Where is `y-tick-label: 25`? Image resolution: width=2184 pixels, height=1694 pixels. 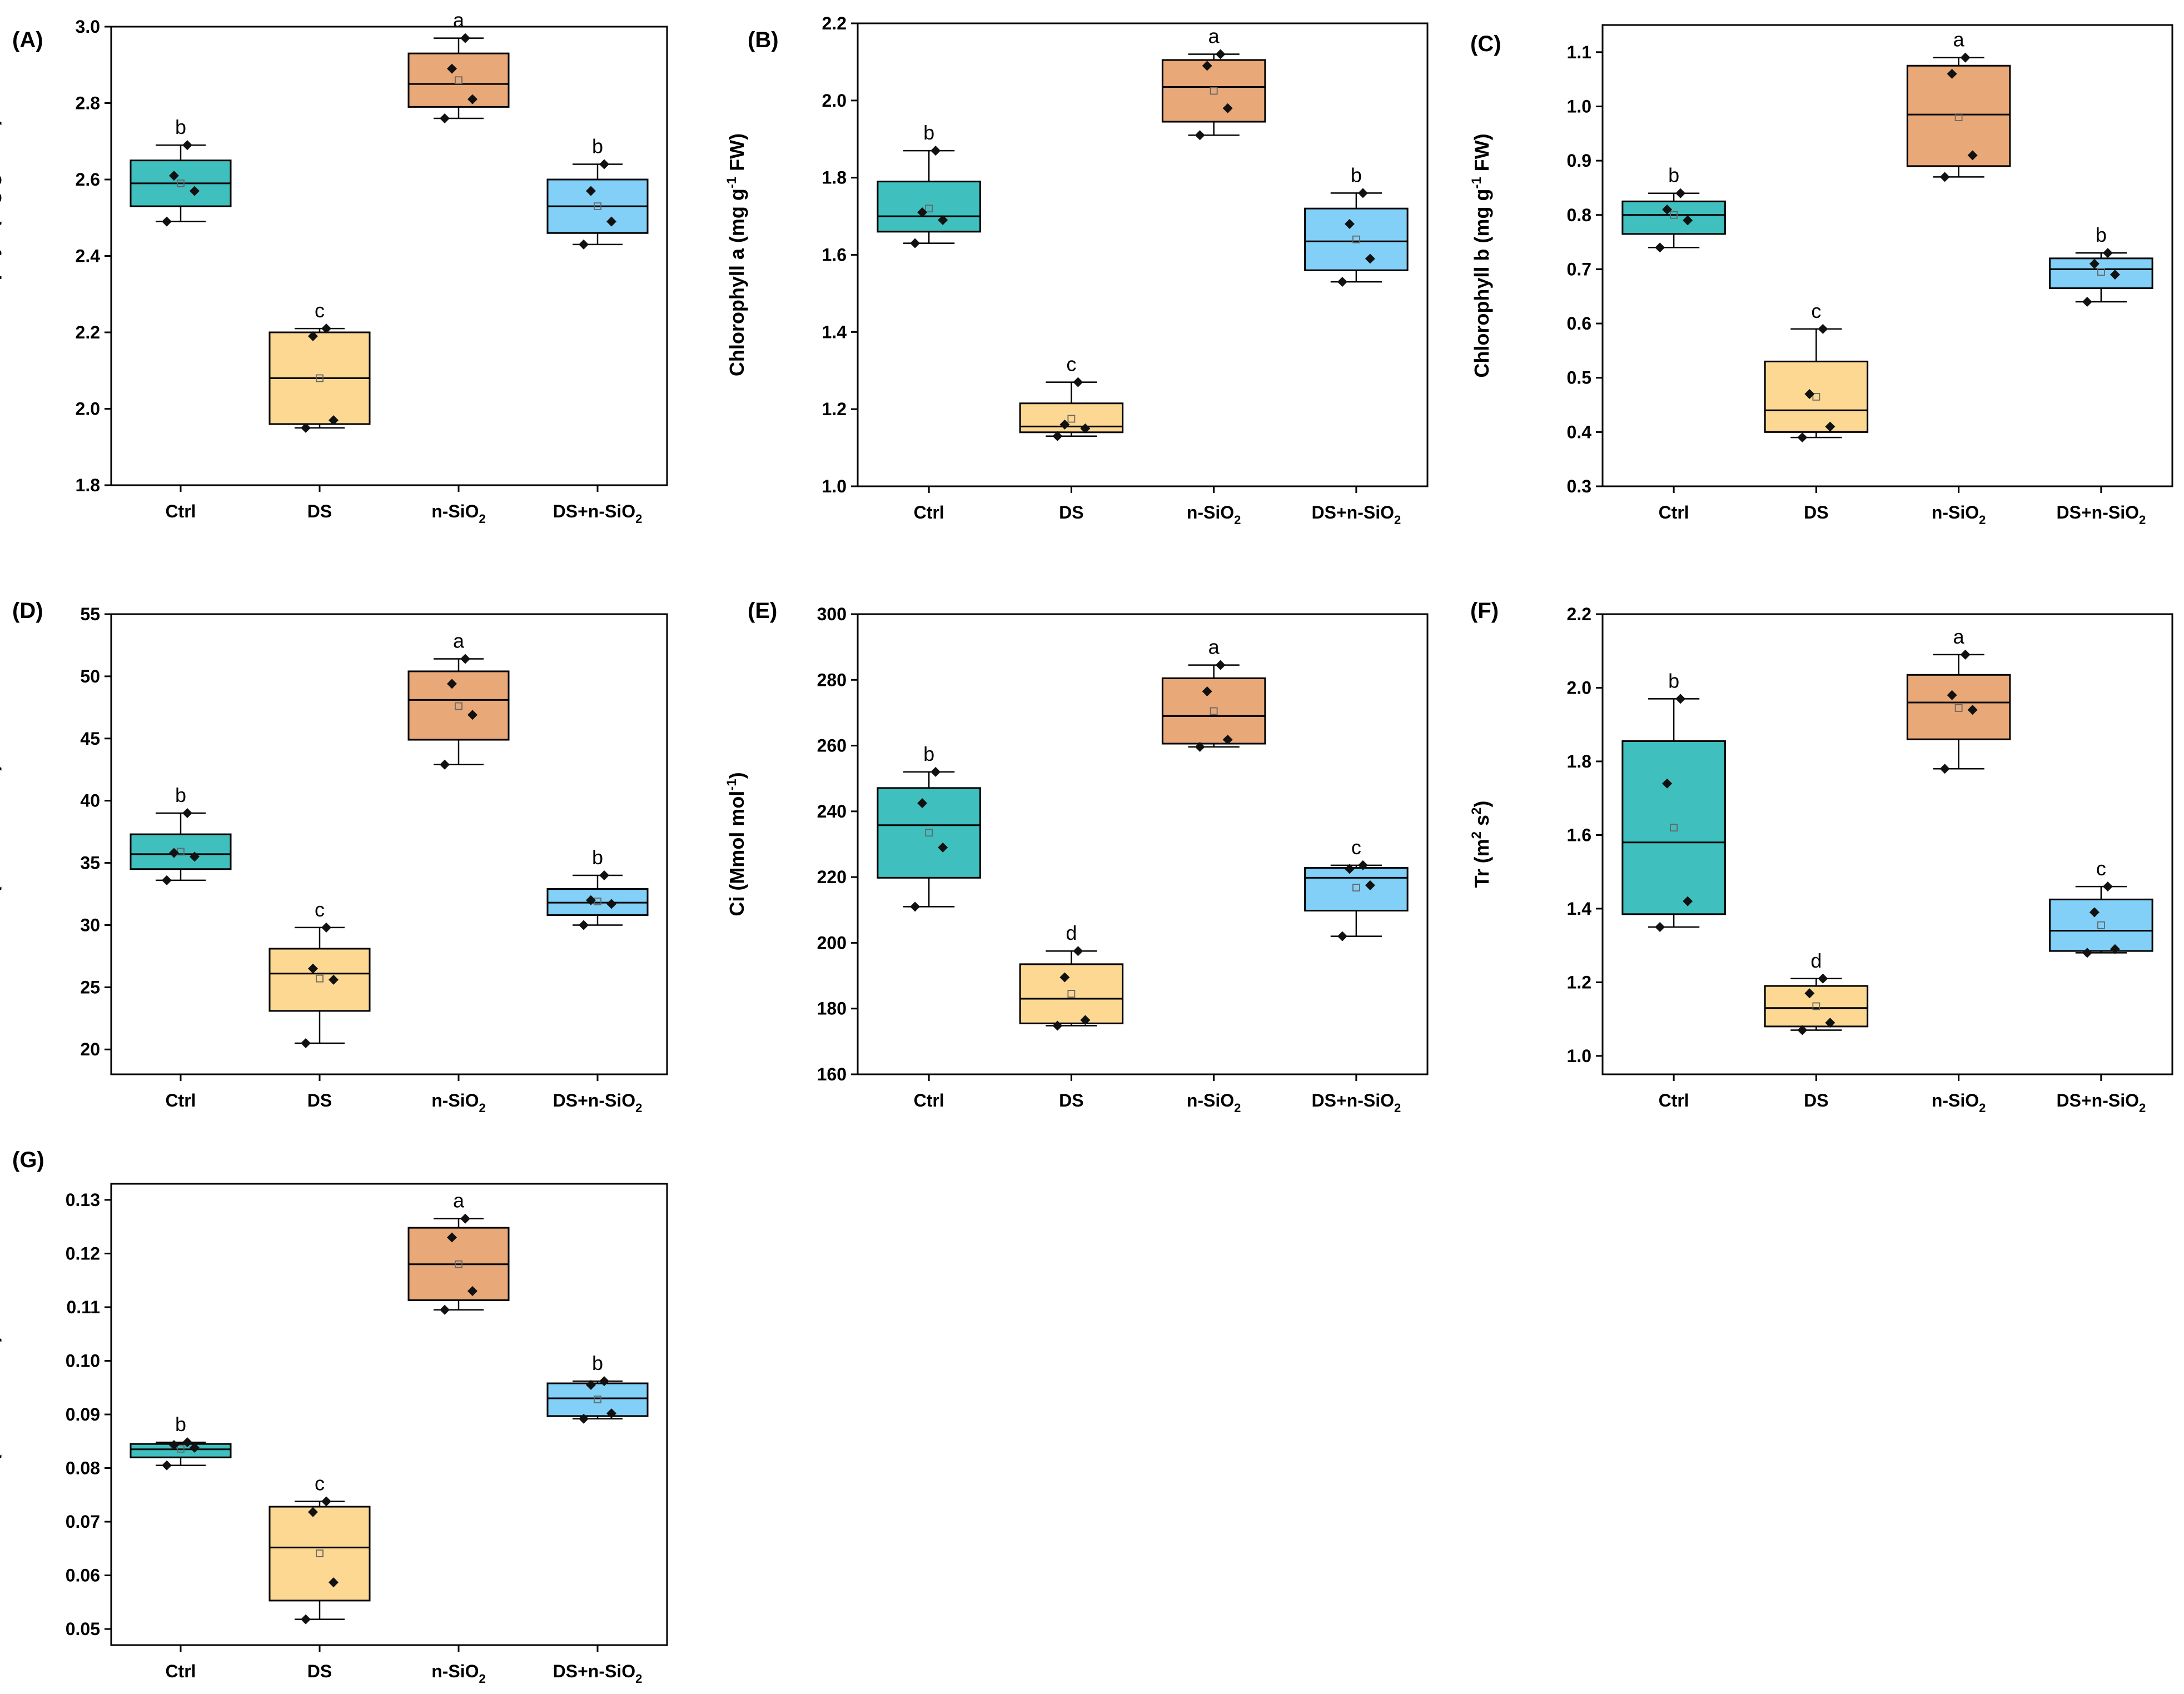 y-tick-label: 25 is located at coordinates (90, 987).